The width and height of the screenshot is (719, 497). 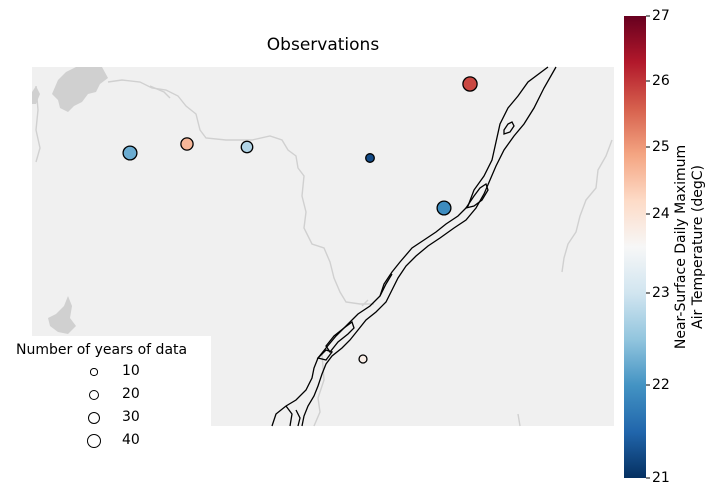 I want to click on colorbar-tick-label: 23, so click(x=661, y=293).